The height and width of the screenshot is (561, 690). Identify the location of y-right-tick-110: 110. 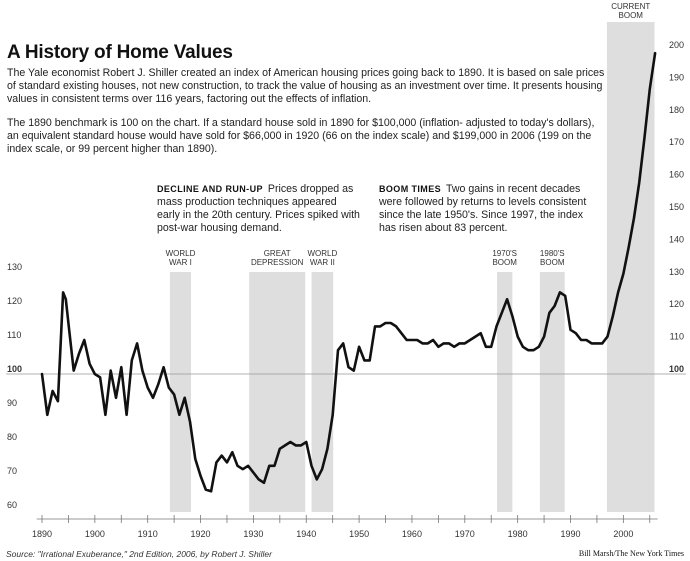
(677, 337).